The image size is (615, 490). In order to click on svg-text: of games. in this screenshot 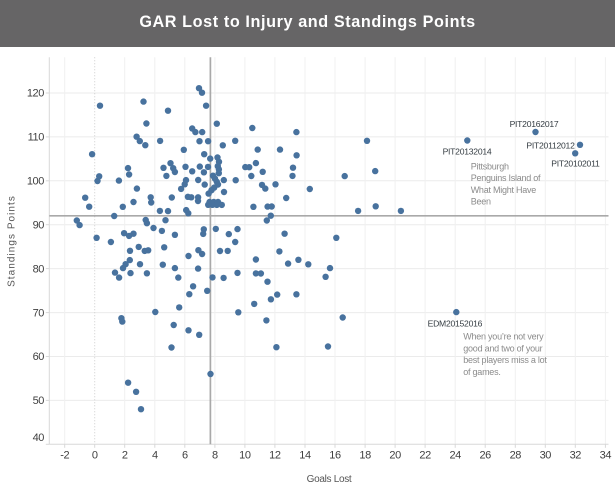, I will do `click(481, 372)`.